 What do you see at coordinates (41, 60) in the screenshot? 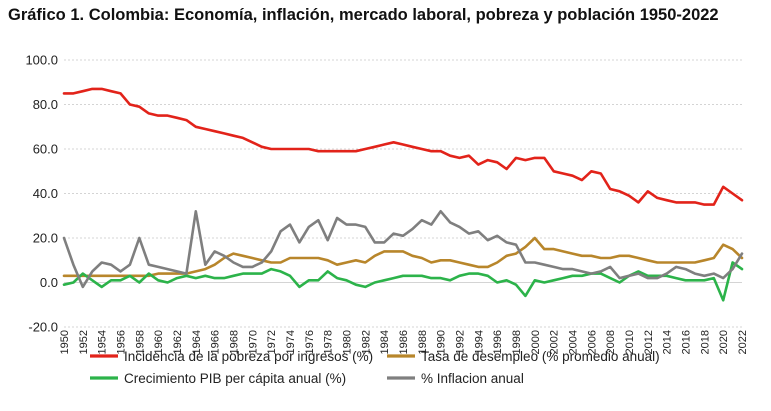
I see `y-tick-label: 100.0` at bounding box center [41, 60].